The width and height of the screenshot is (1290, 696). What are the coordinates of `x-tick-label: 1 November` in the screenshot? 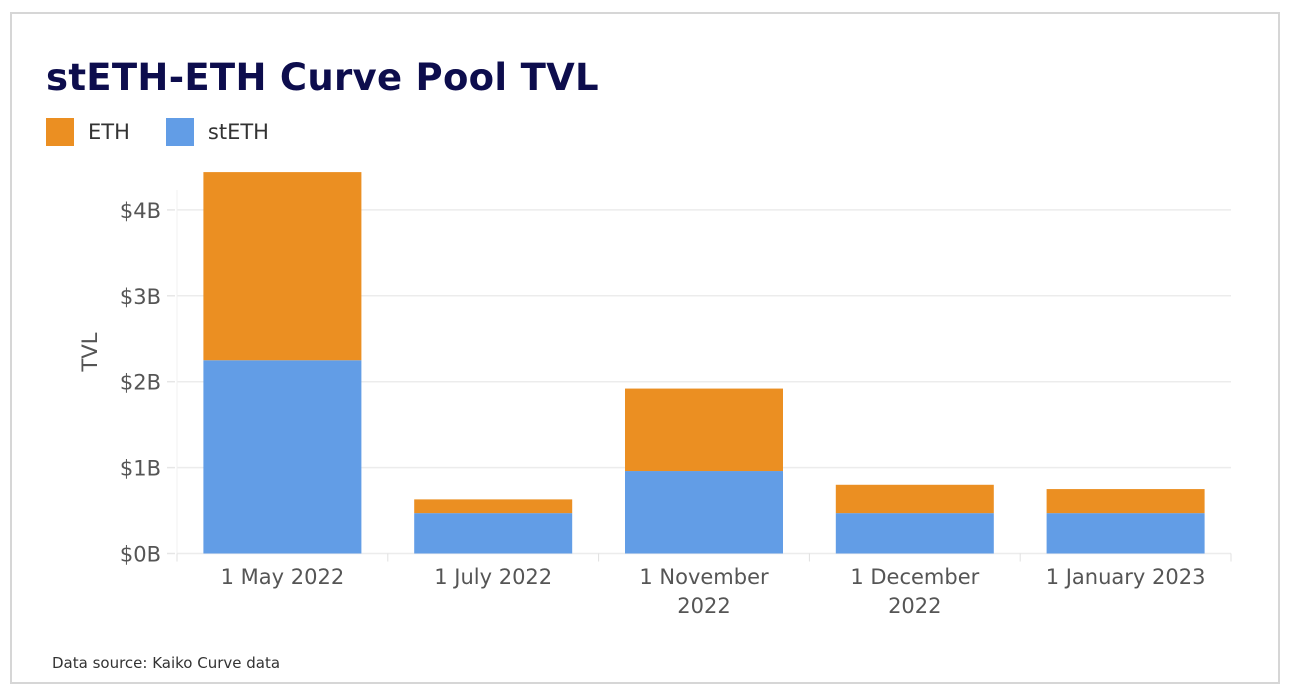 It's located at (704, 577).